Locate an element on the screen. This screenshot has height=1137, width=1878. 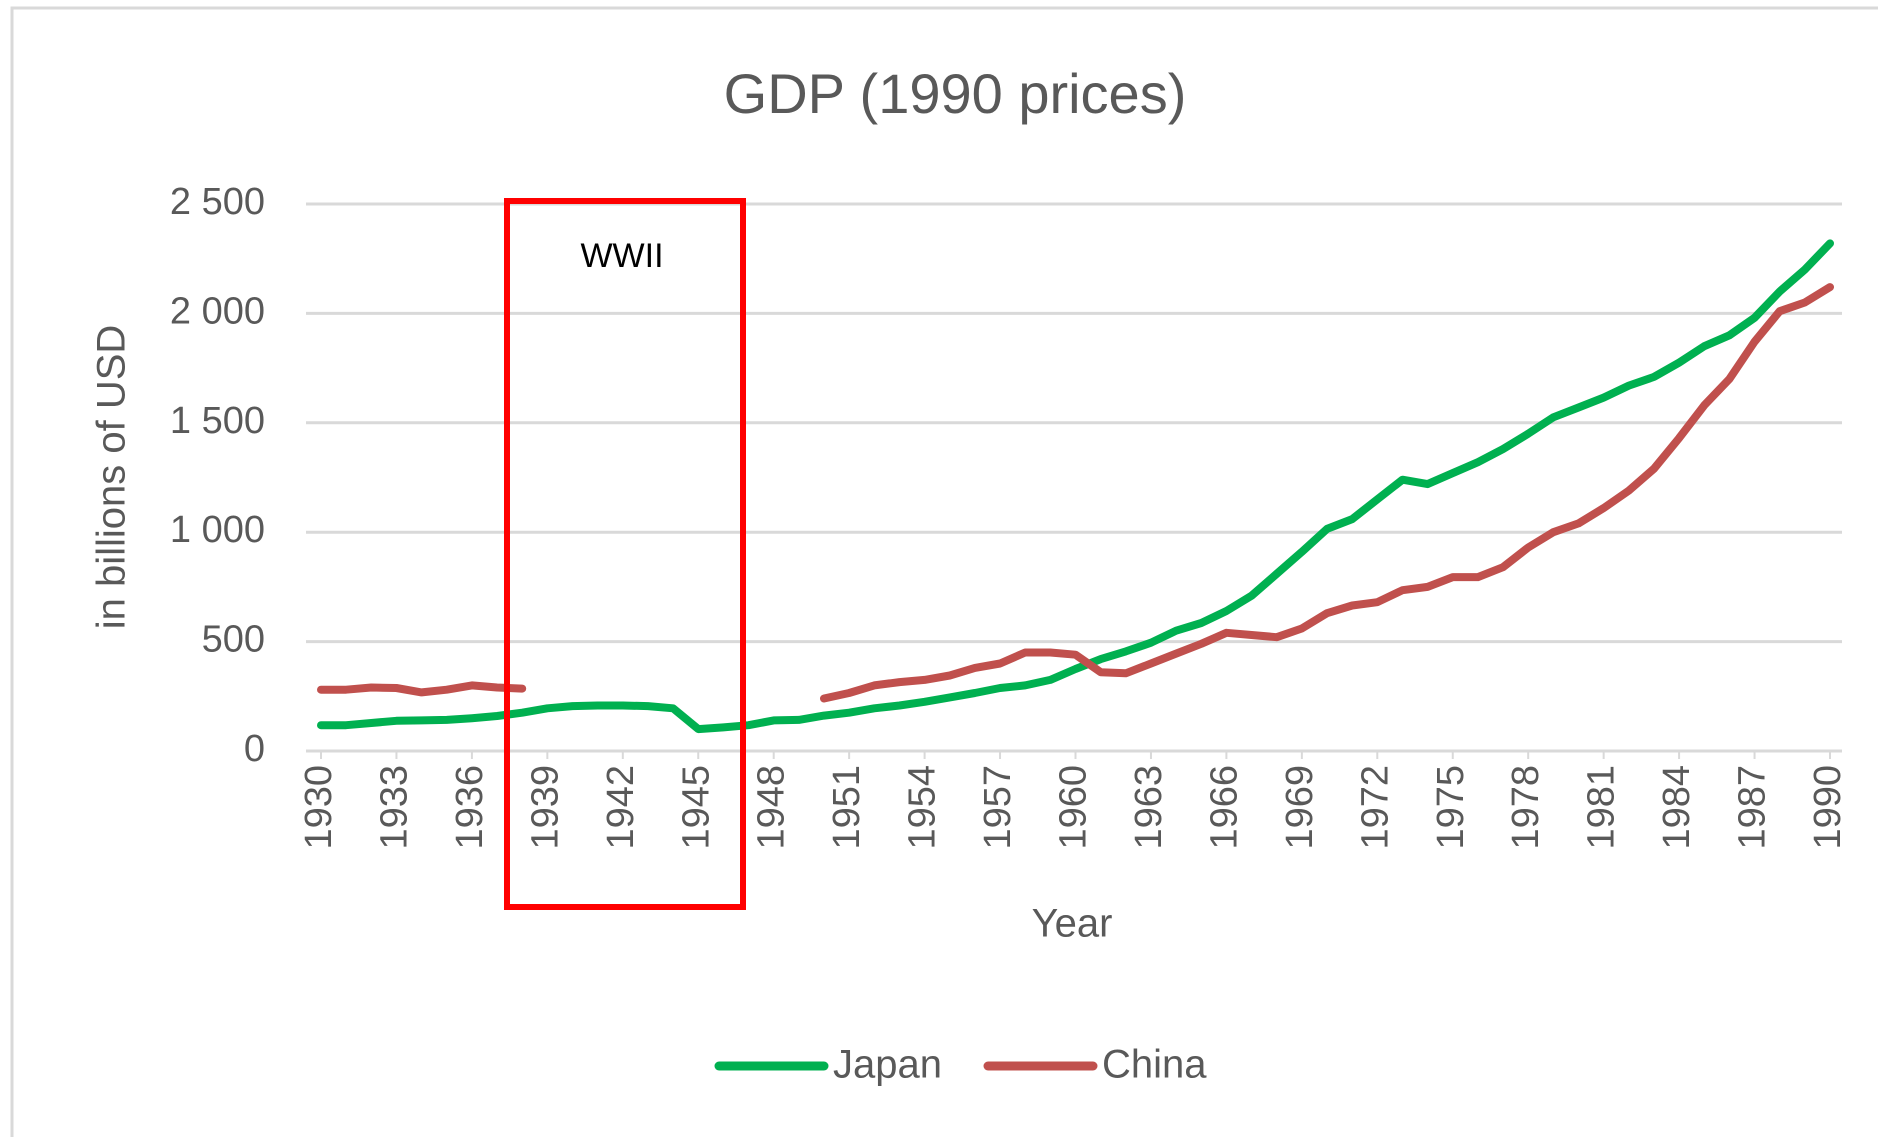
y-tick-label: 0 is located at coordinates (254, 749).